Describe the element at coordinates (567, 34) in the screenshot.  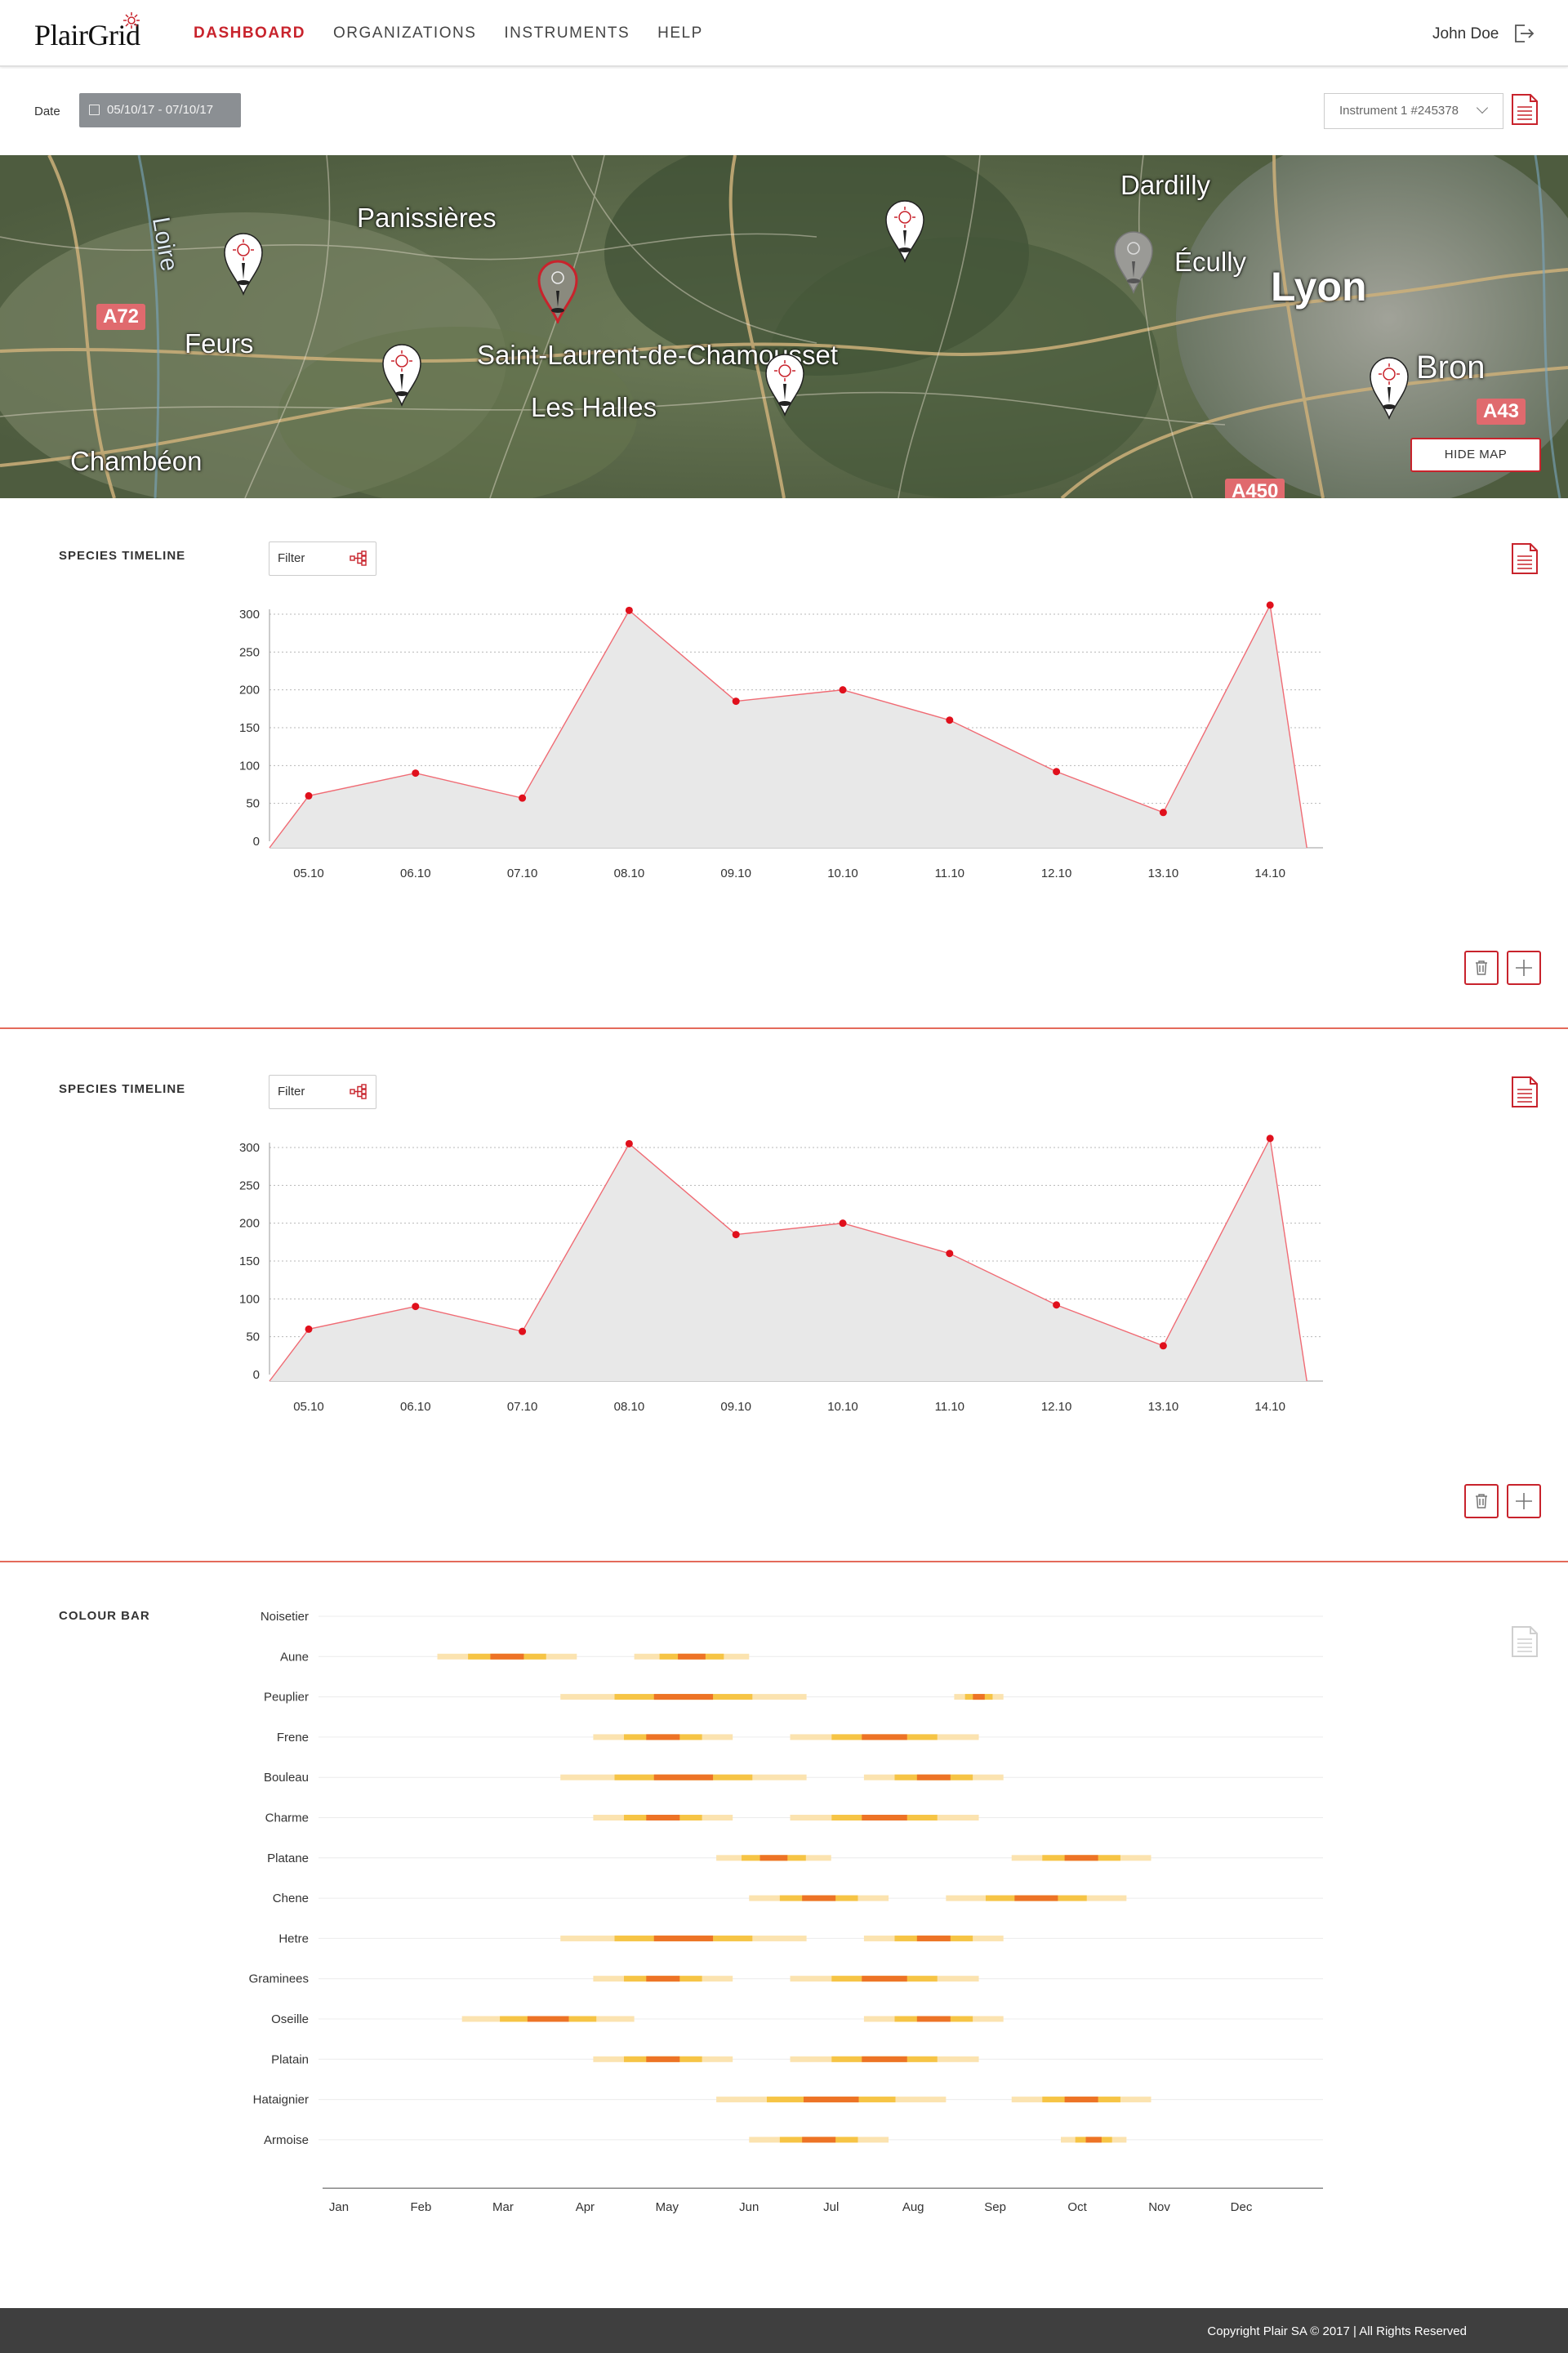
I see `nav-instruments: INSTRUMENTS` at that location.